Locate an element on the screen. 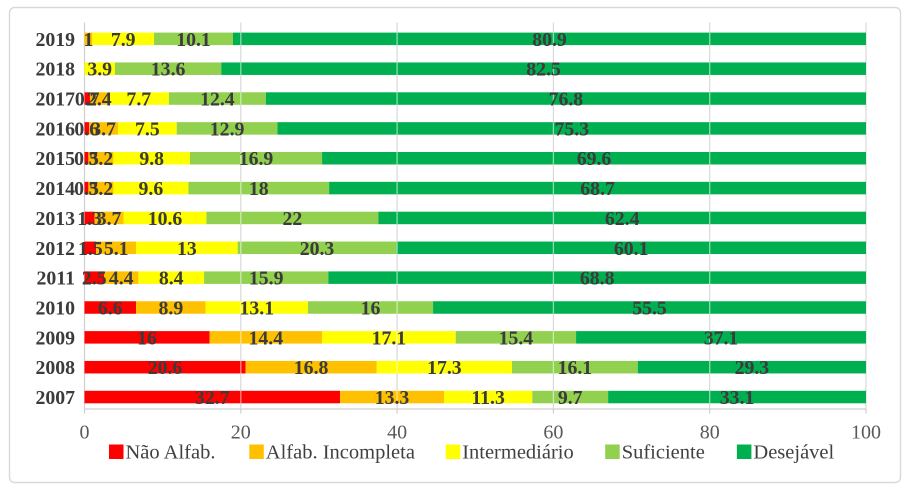 This screenshot has width=921, height=494. svg-text: 13 is located at coordinates (187, 249).